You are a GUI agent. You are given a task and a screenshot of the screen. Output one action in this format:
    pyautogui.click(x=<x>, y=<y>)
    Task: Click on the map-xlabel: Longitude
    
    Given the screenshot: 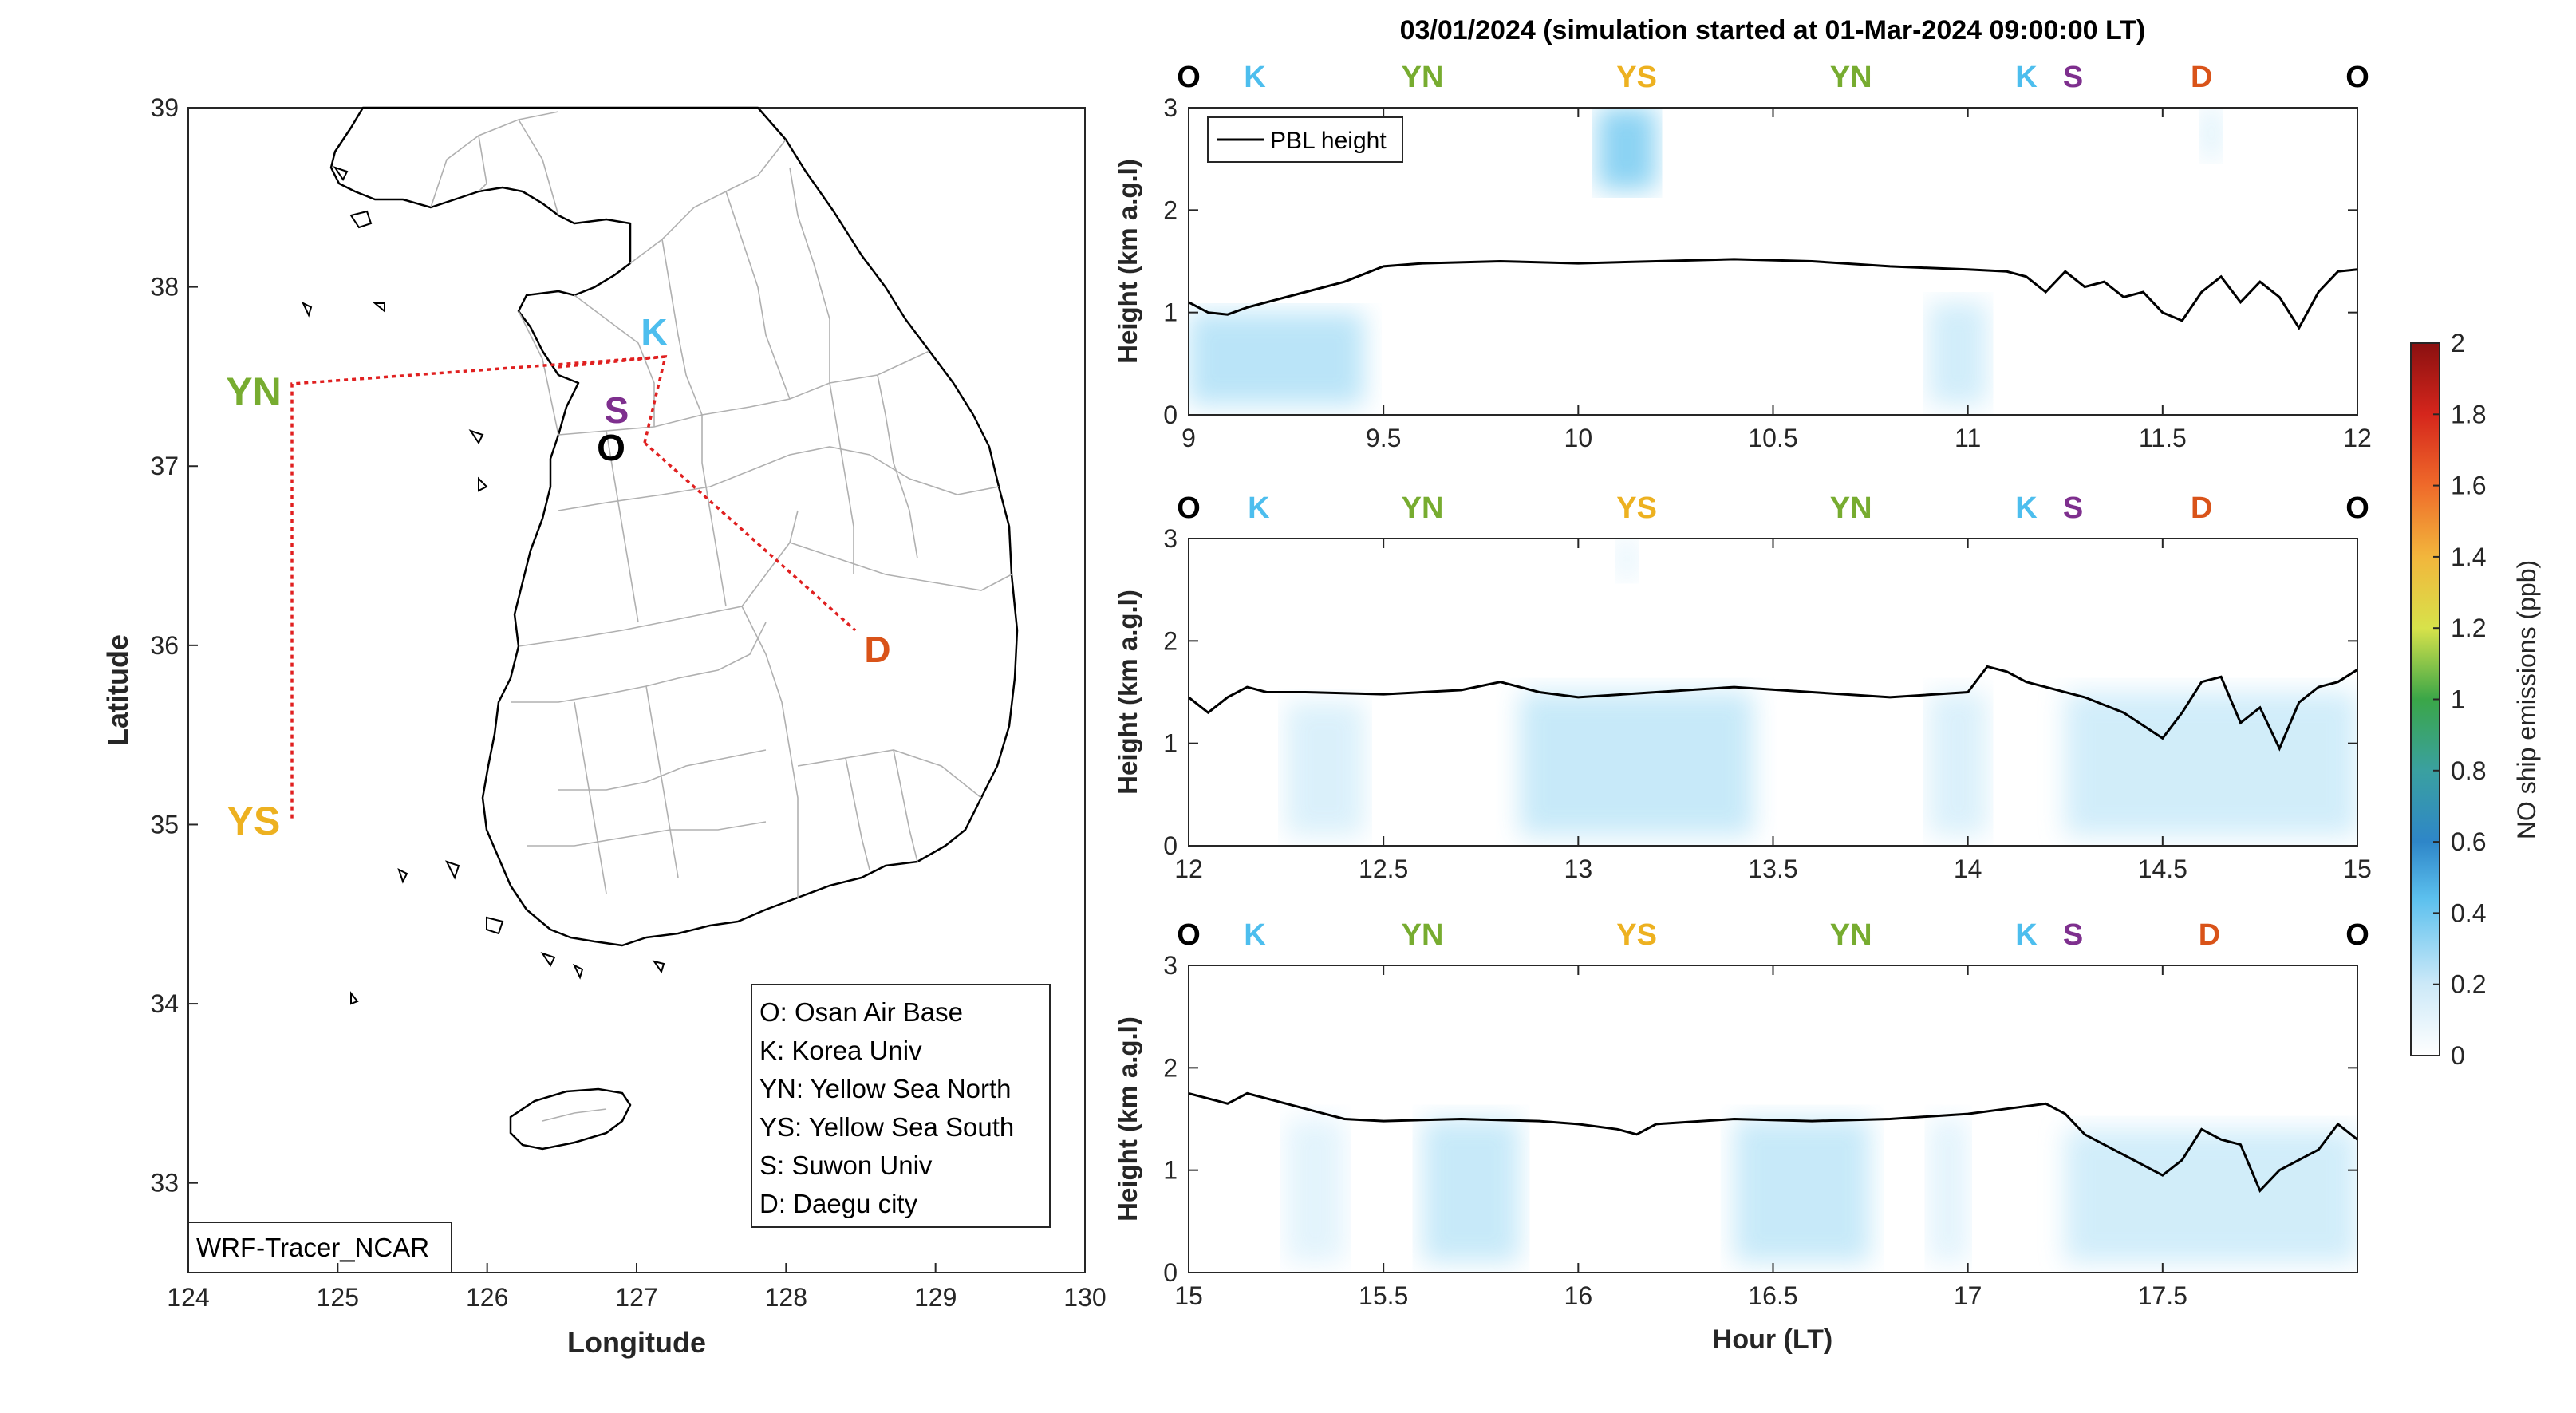 What is the action you would take?
    pyautogui.click(x=636, y=1342)
    